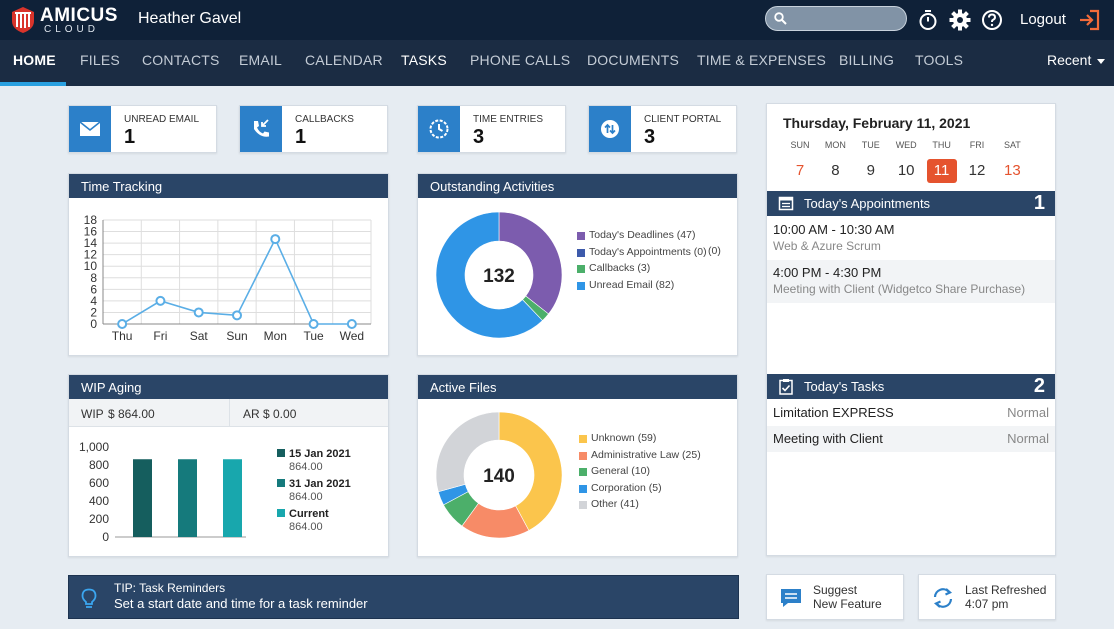 The width and height of the screenshot is (1114, 629). I want to click on y-tick-label: 2, so click(93, 312).